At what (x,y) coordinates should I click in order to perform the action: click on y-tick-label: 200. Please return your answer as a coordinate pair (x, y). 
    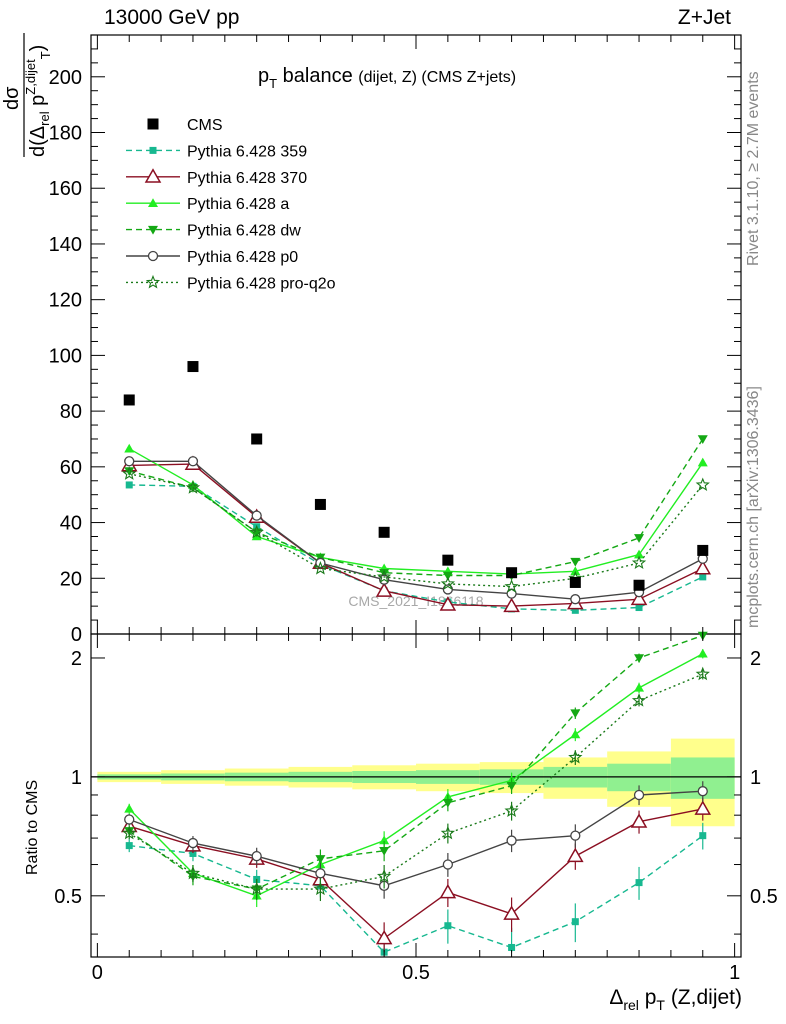
    Looking at the image, I should click on (65, 78).